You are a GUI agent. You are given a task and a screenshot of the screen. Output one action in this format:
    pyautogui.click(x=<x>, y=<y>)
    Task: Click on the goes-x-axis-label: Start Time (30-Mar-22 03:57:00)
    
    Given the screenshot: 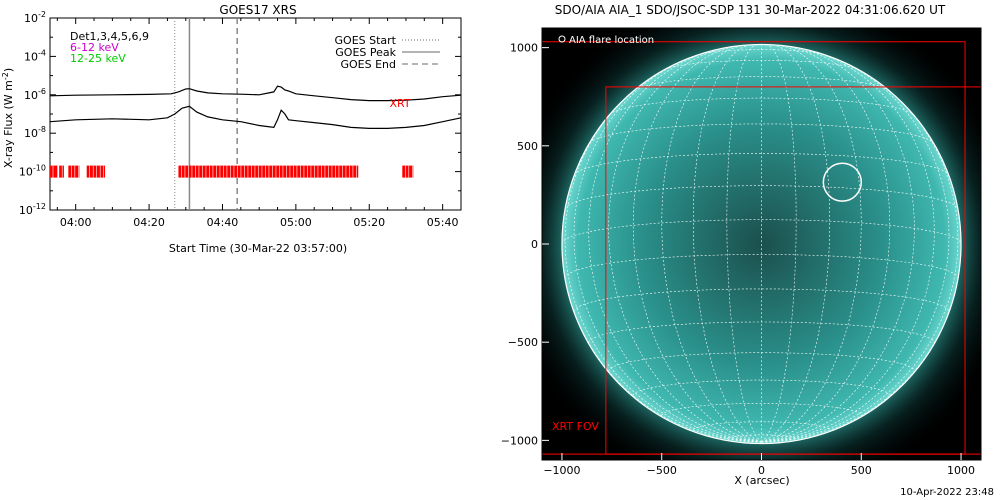 What is the action you would take?
    pyautogui.click(x=258, y=248)
    